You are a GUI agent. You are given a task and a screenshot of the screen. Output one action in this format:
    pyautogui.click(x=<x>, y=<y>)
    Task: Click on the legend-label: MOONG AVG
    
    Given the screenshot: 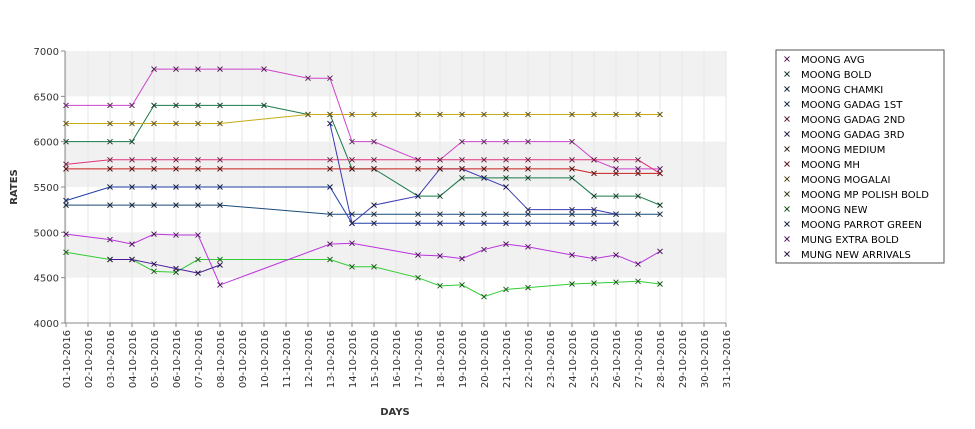 What is the action you would take?
    pyautogui.click(x=833, y=60)
    